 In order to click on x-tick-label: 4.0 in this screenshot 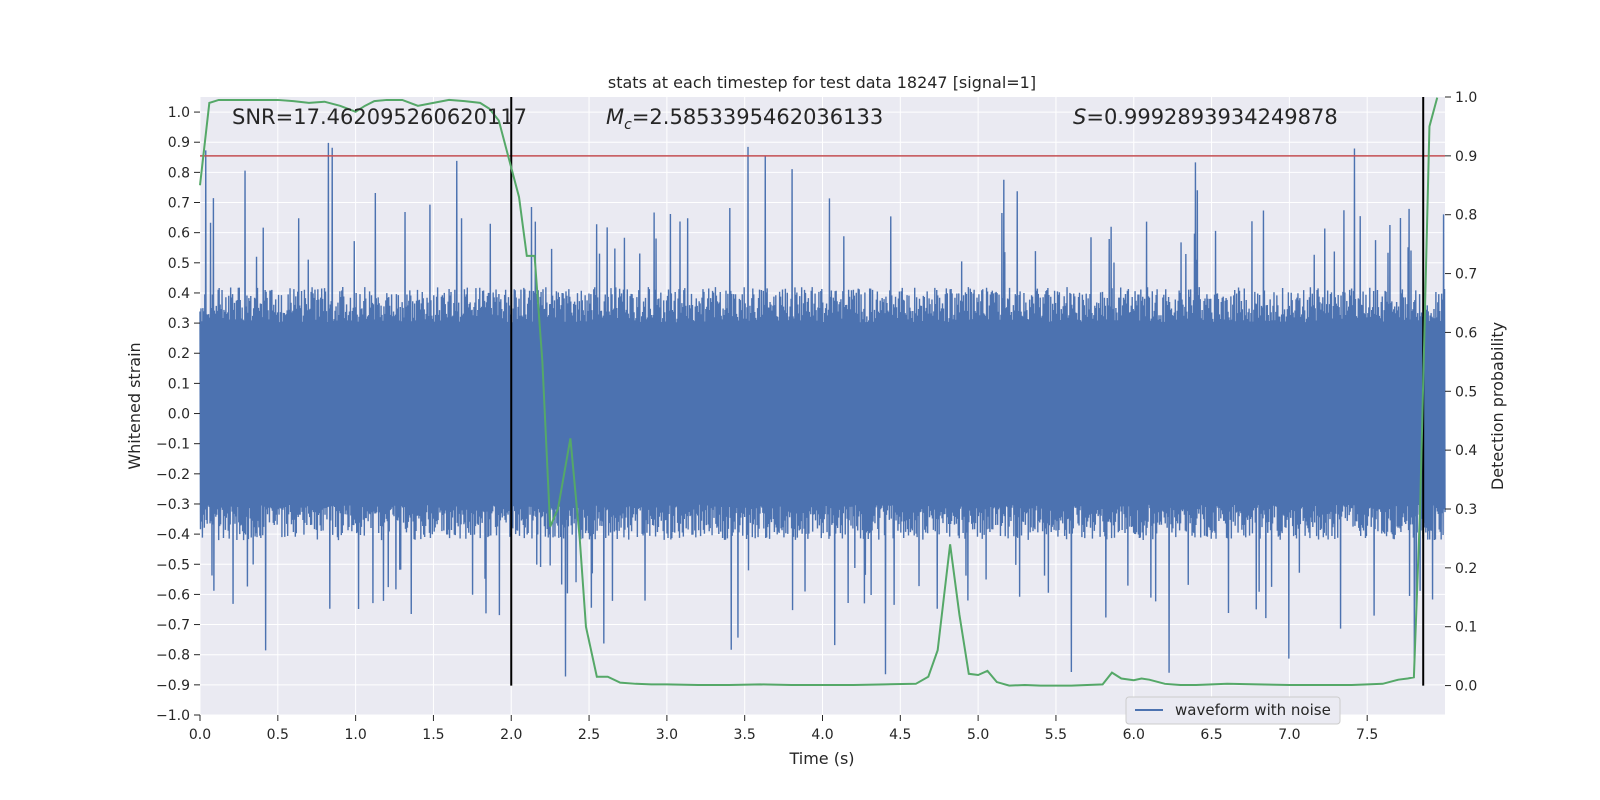, I will do `click(822, 735)`.